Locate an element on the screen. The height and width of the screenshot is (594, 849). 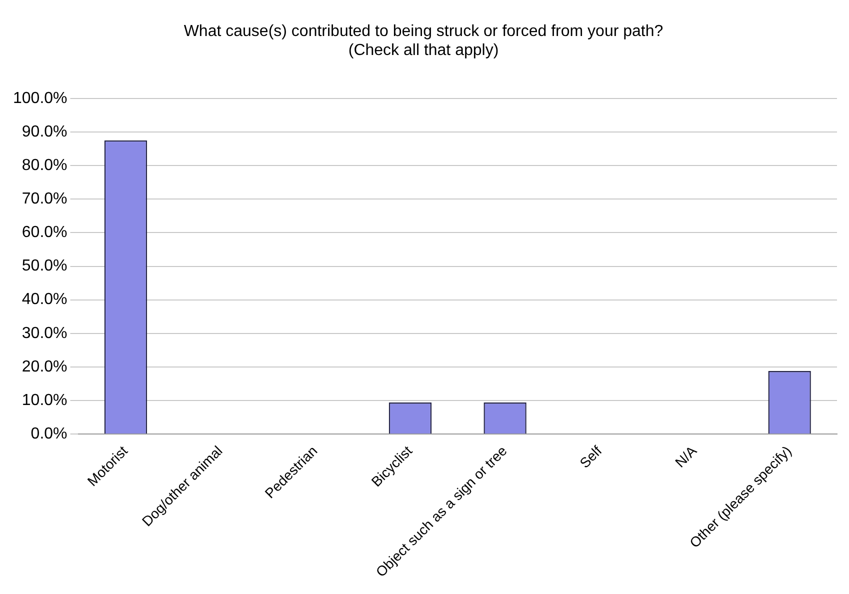
y-tick-label: 100.0% is located at coordinates (40, 98).